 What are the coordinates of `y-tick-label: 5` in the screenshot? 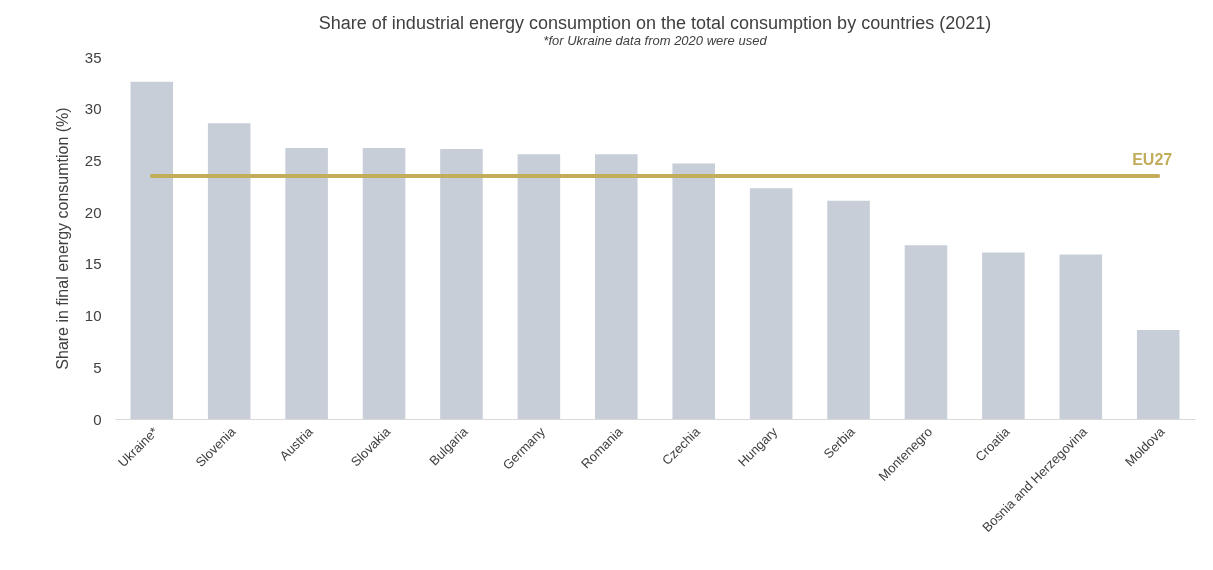 It's located at (97, 367).